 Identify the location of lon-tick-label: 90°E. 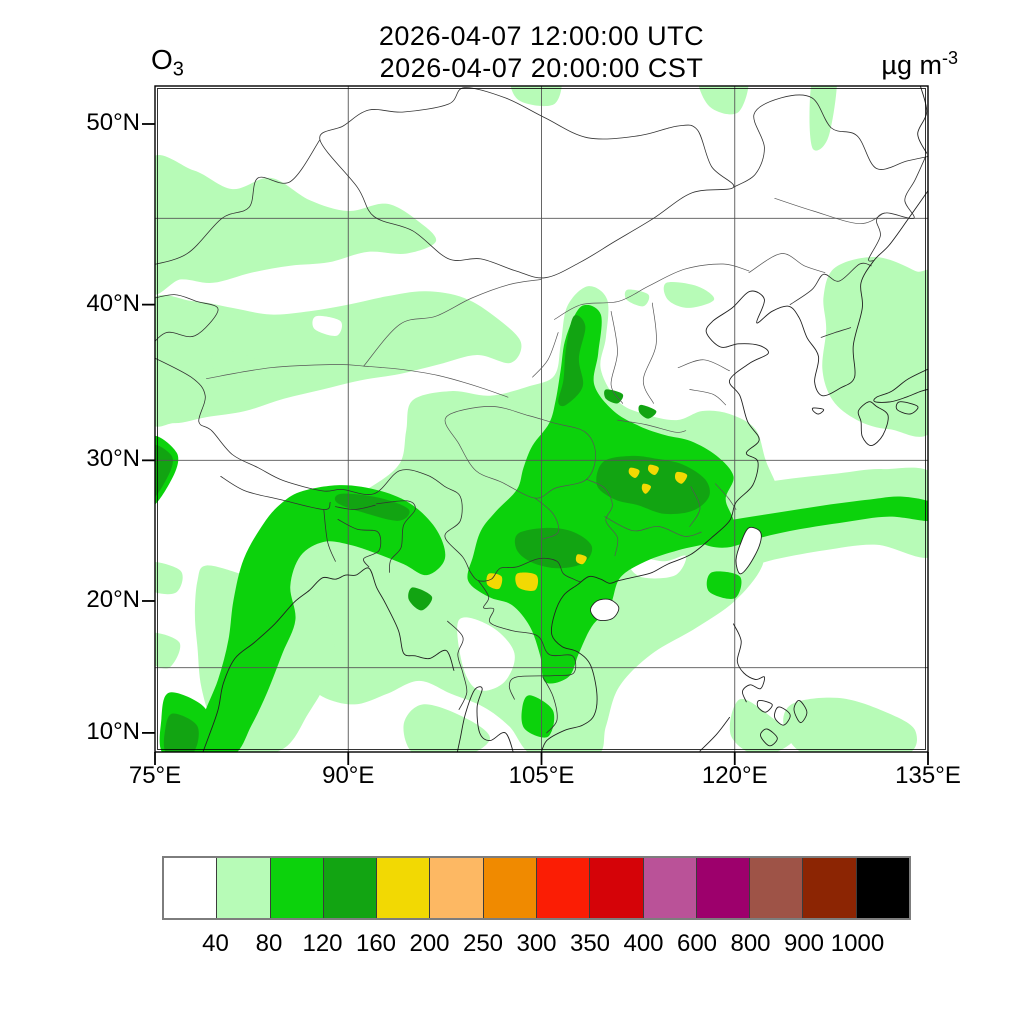
(348, 775).